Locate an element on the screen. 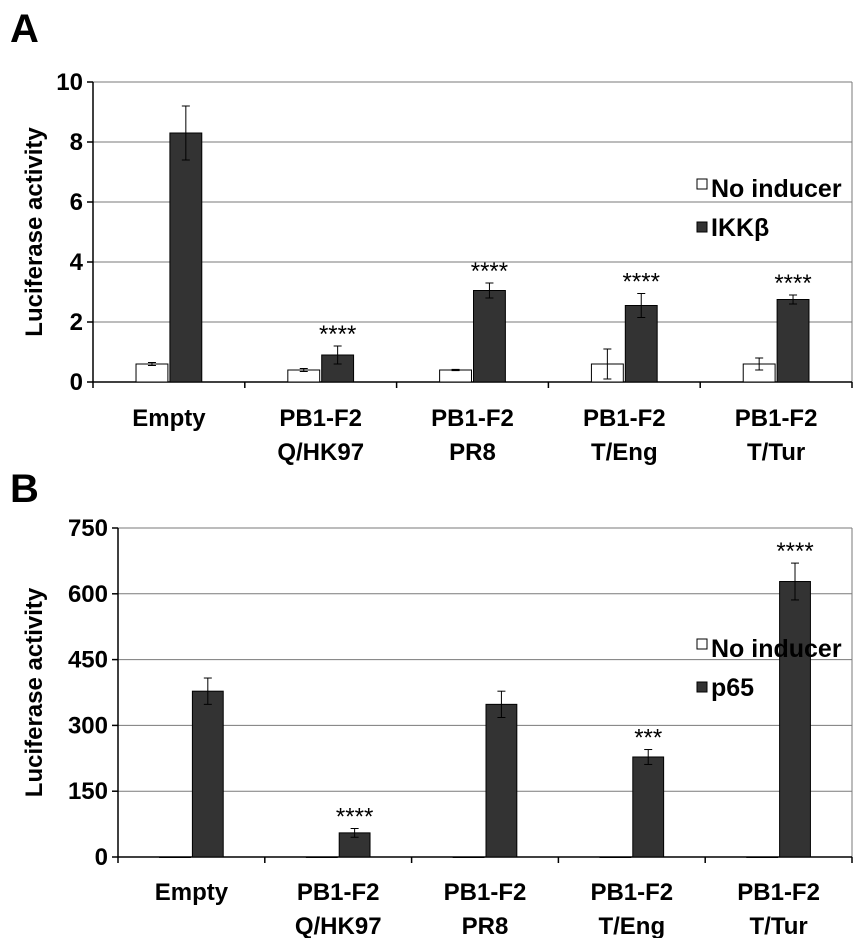 The height and width of the screenshot is (938, 865). y-tick-label: 2 is located at coordinates (76, 322).